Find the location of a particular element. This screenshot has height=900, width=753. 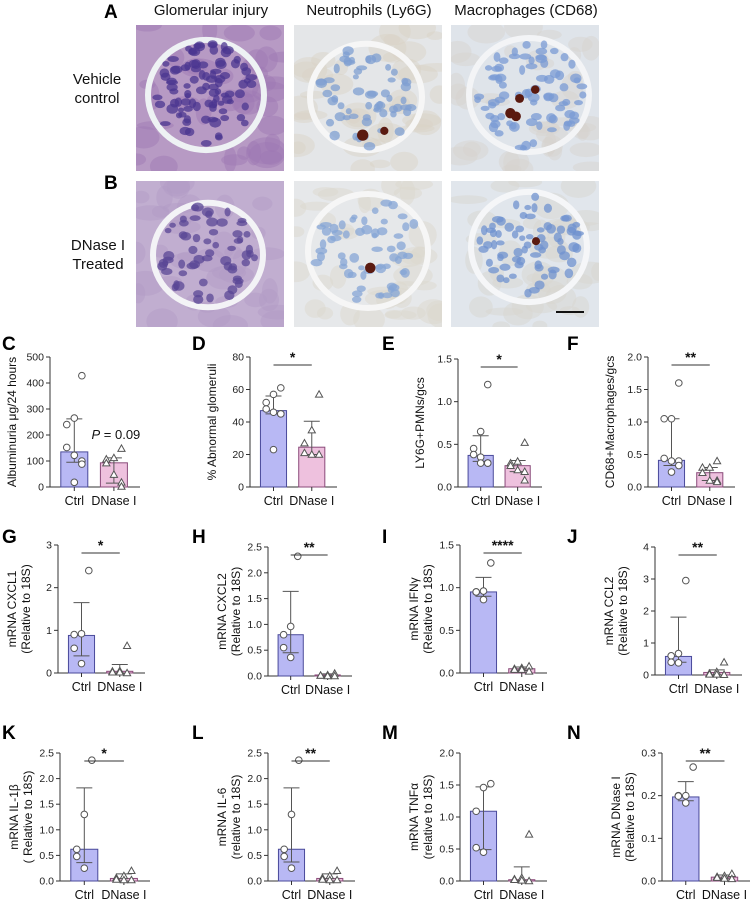

y-axis-label: mRNA CXCL1 is located at coordinates (12, 608).